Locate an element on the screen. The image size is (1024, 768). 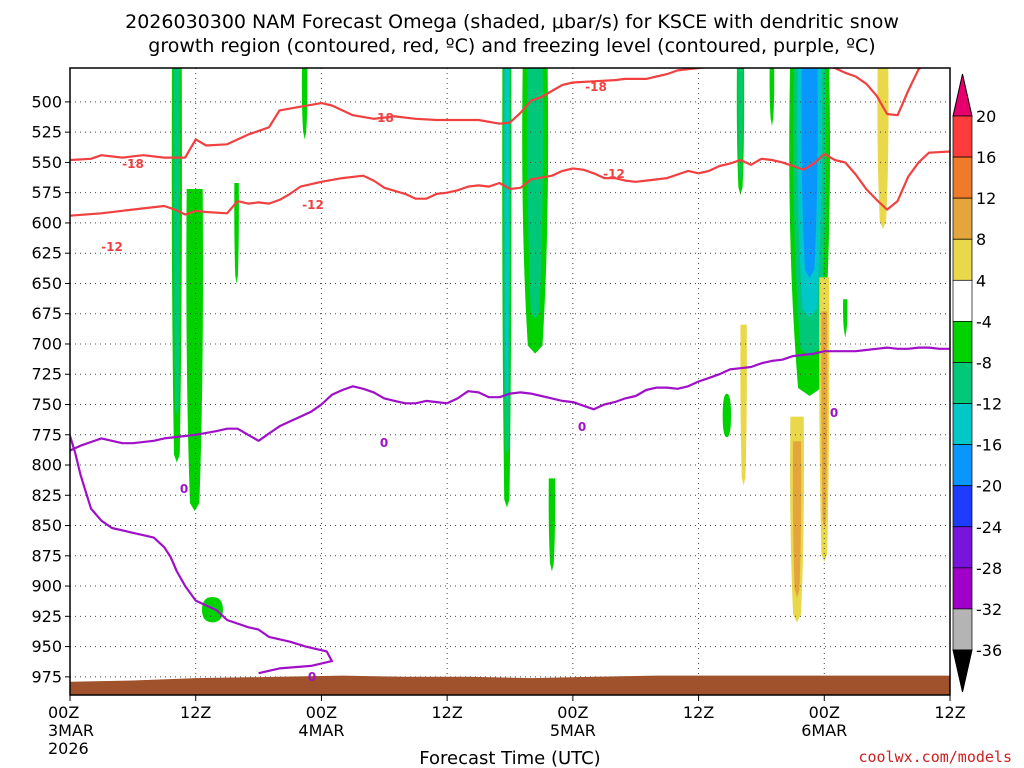
contour-label-purple-2: 0 is located at coordinates (384, 443).